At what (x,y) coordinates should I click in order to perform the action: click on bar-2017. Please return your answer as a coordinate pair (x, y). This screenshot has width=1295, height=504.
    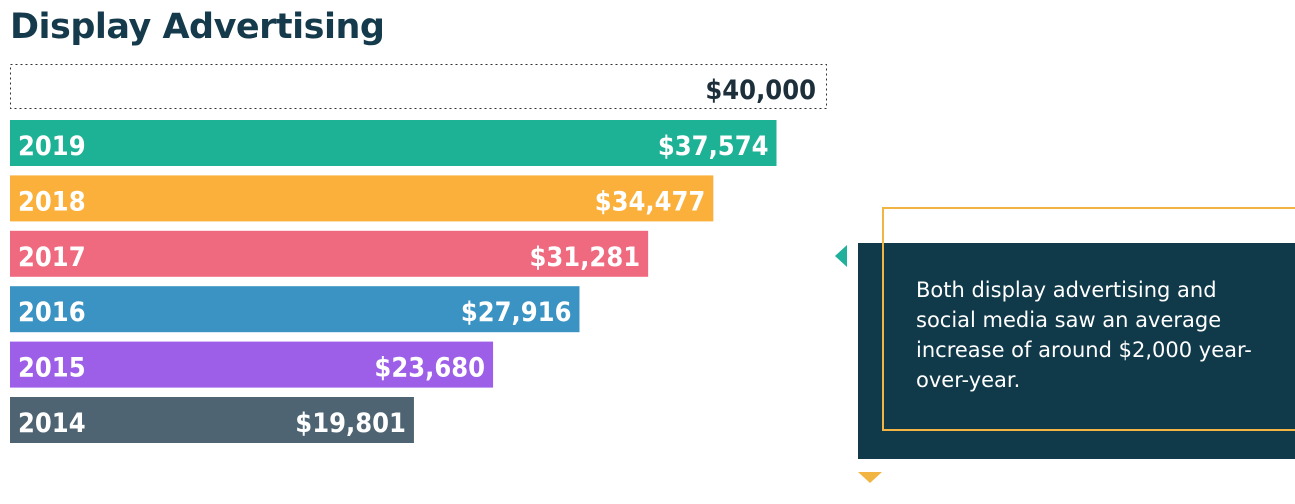
    Looking at the image, I should click on (329, 253).